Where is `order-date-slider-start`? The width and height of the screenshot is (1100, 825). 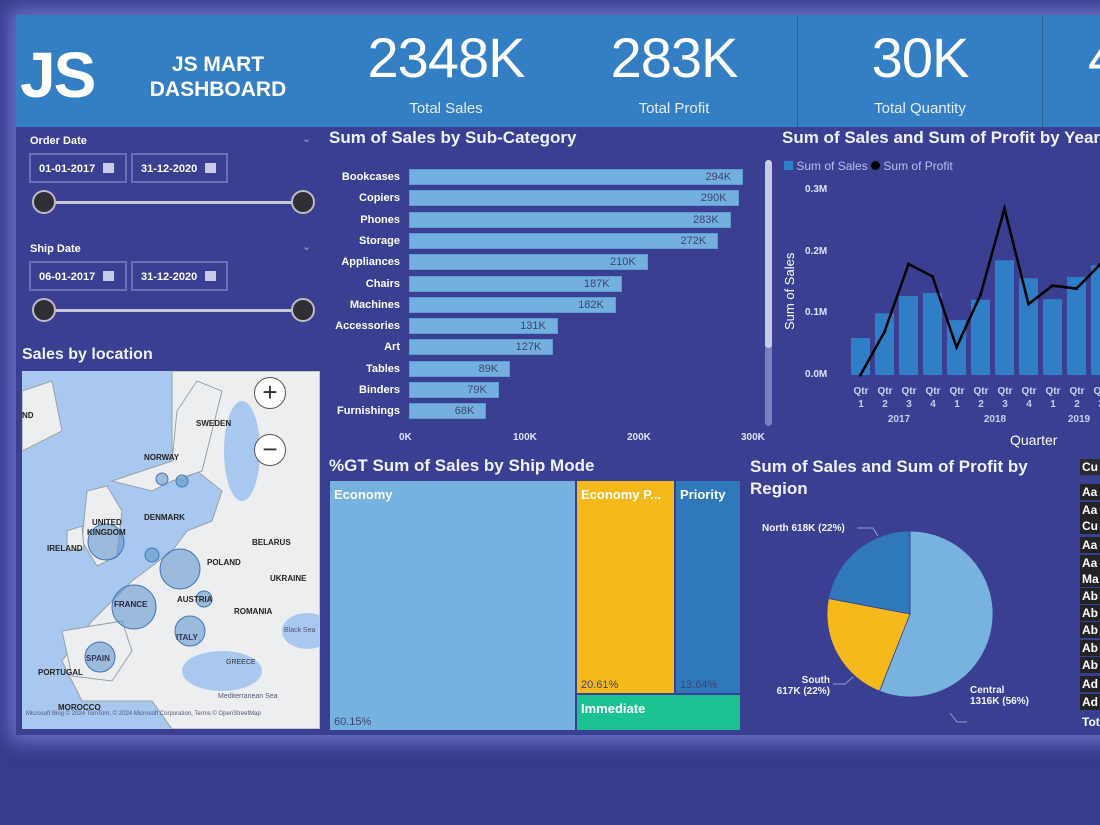
order-date-slider-start is located at coordinates (44, 202).